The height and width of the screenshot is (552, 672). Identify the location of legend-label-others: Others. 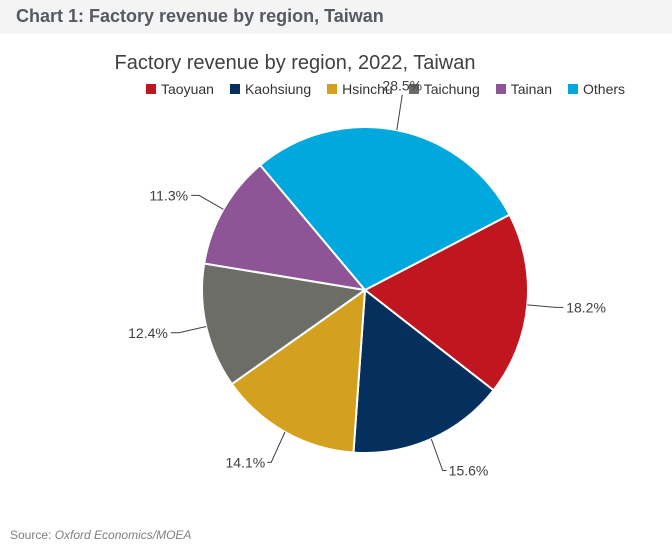
(604, 89).